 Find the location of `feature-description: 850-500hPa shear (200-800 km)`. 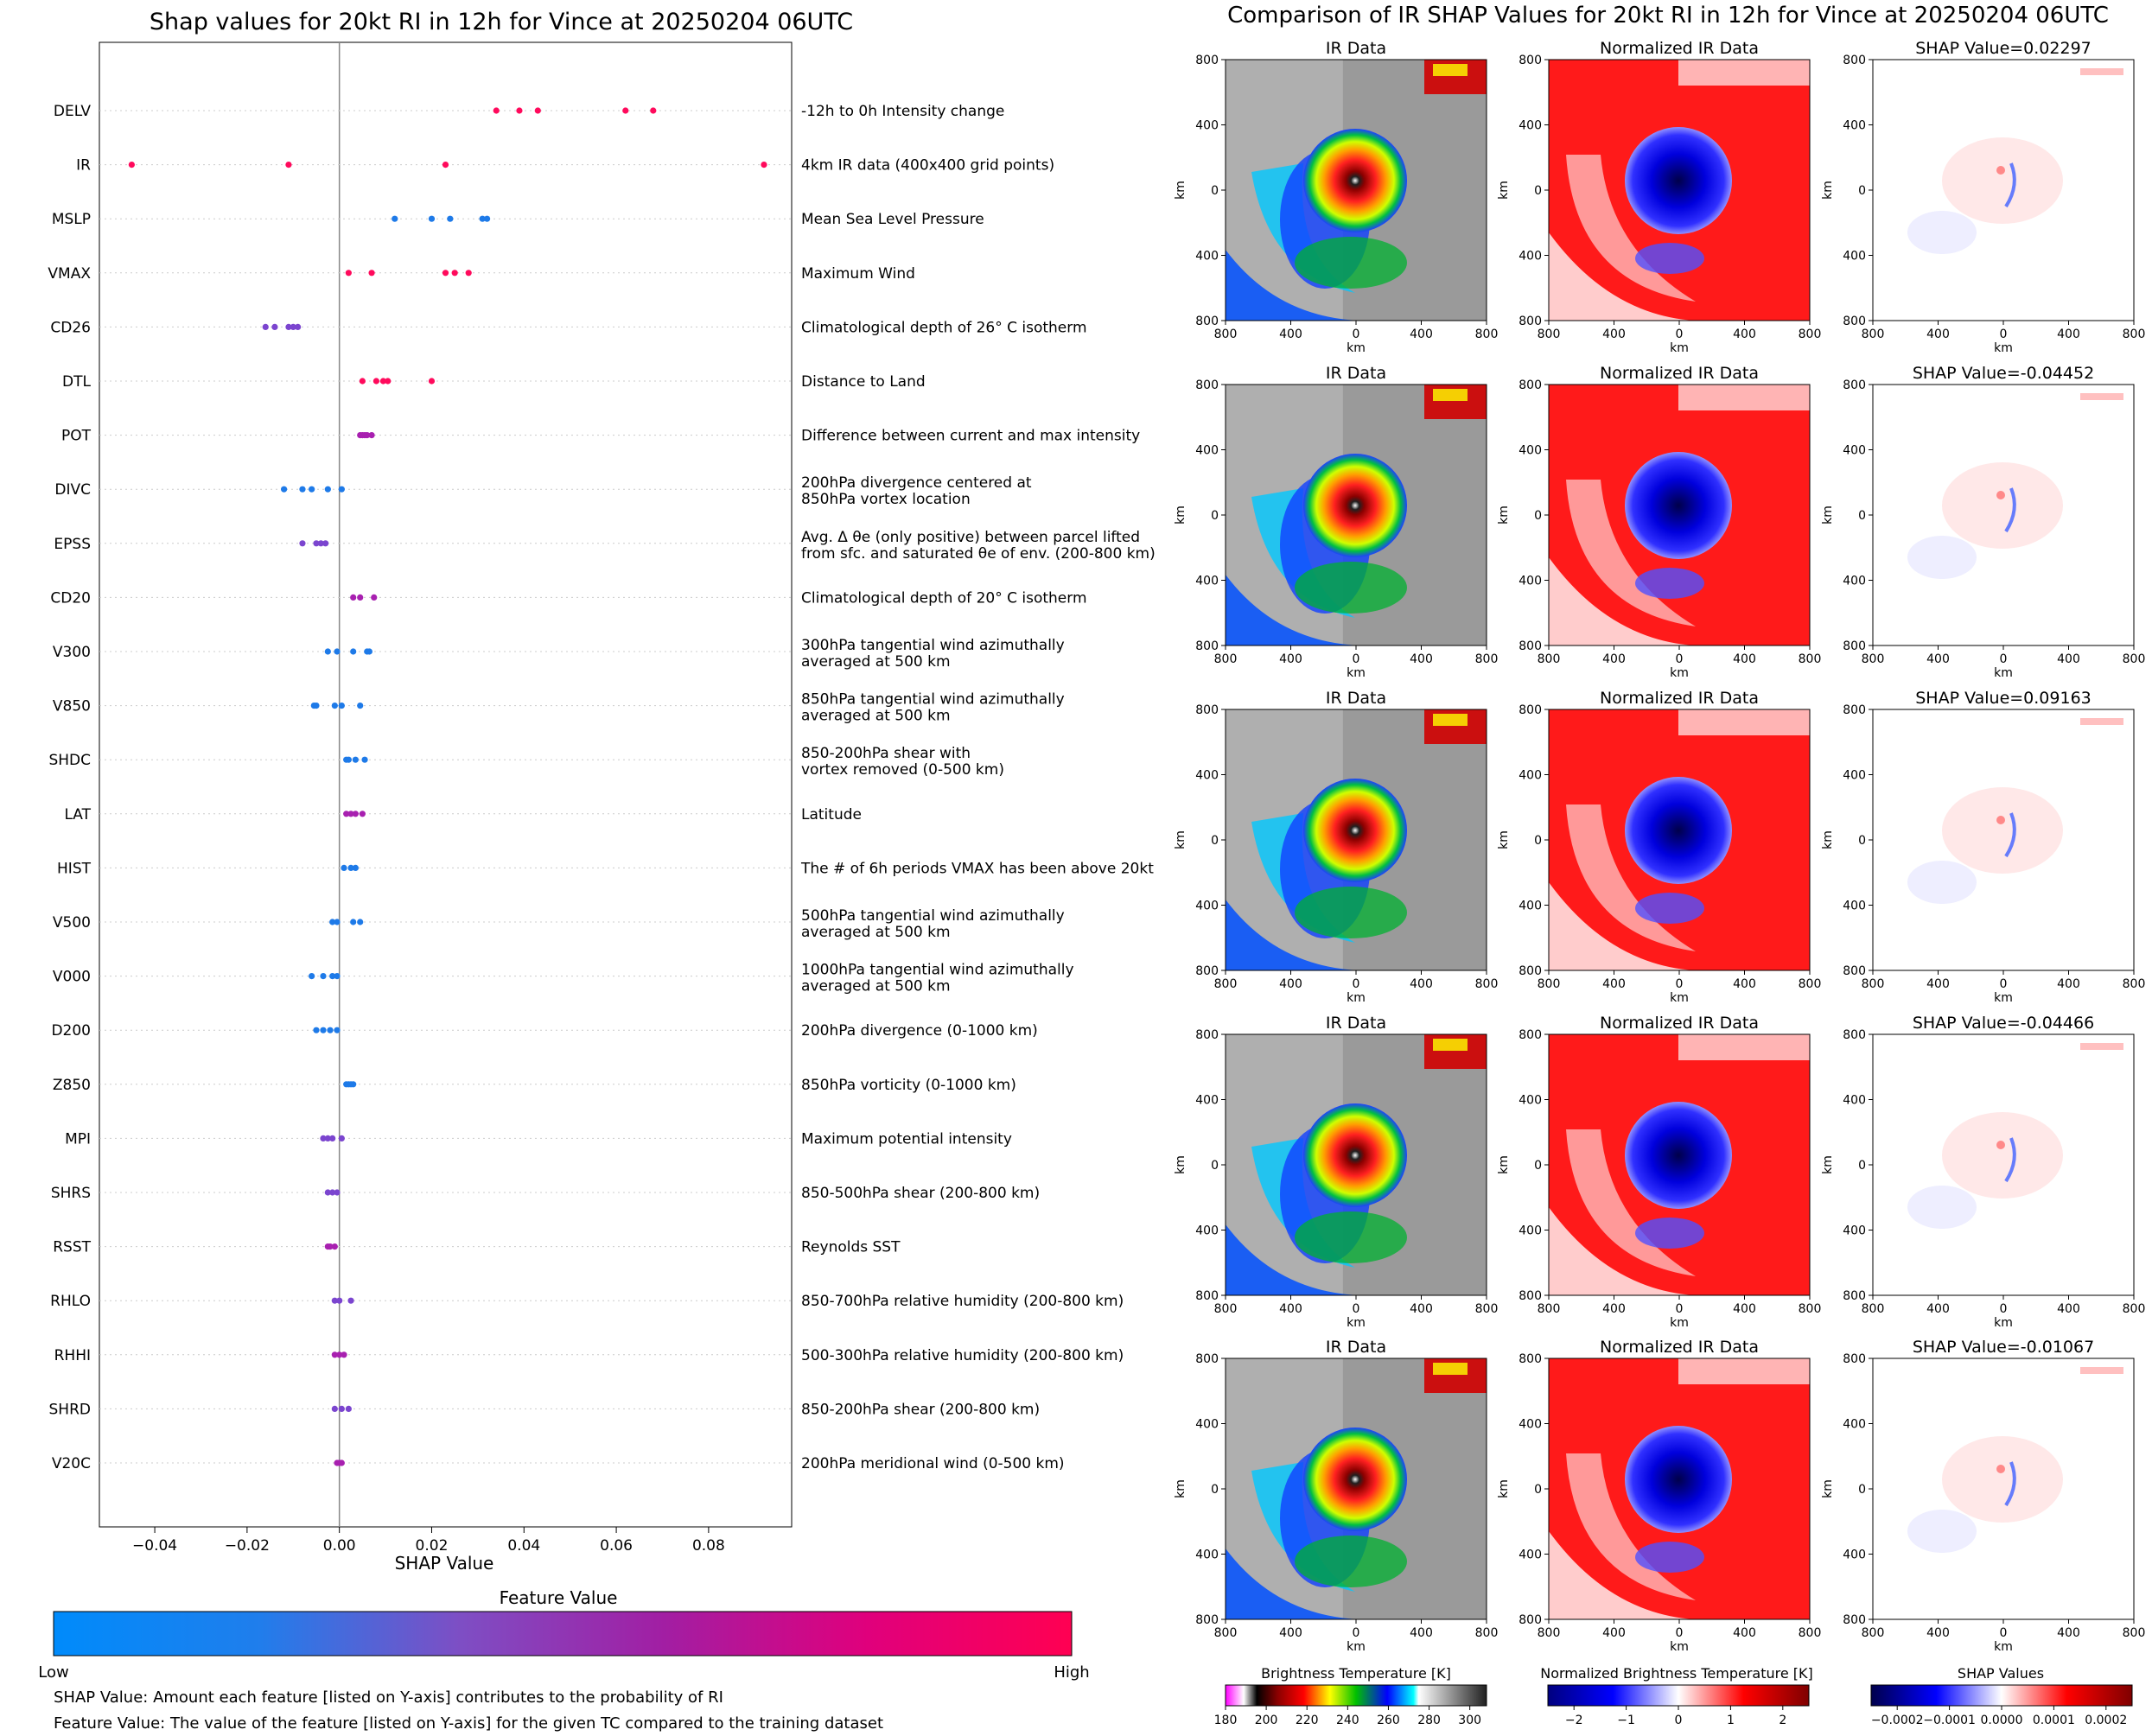

feature-description: 850-500hPa shear (200-800 km) is located at coordinates (920, 1193).